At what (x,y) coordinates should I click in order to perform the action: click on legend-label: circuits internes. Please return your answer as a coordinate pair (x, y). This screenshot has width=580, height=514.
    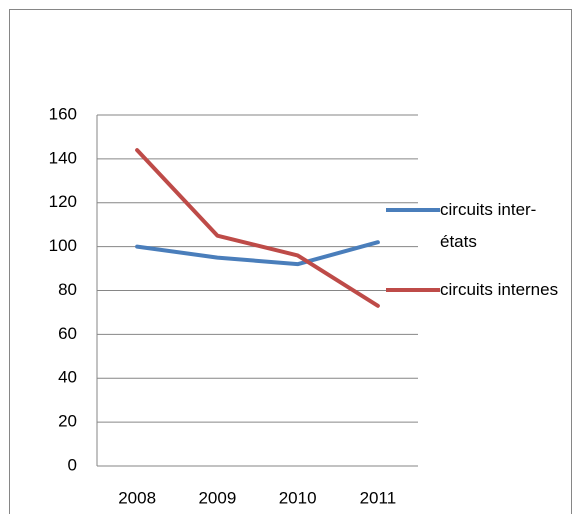
    Looking at the image, I should click on (499, 289).